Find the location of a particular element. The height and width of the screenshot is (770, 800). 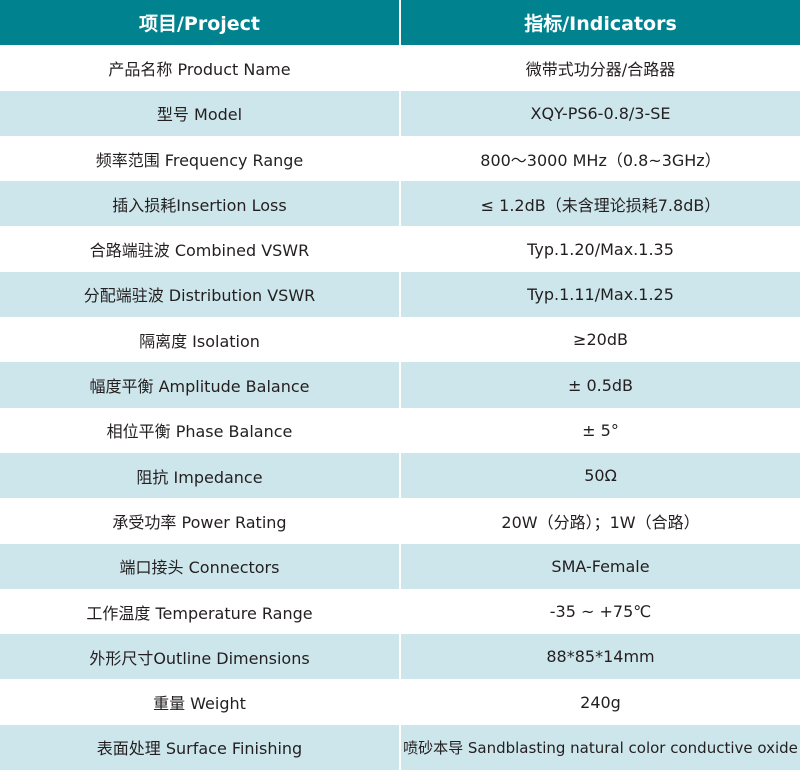

project-cell: 型号 Model is located at coordinates (199, 113).